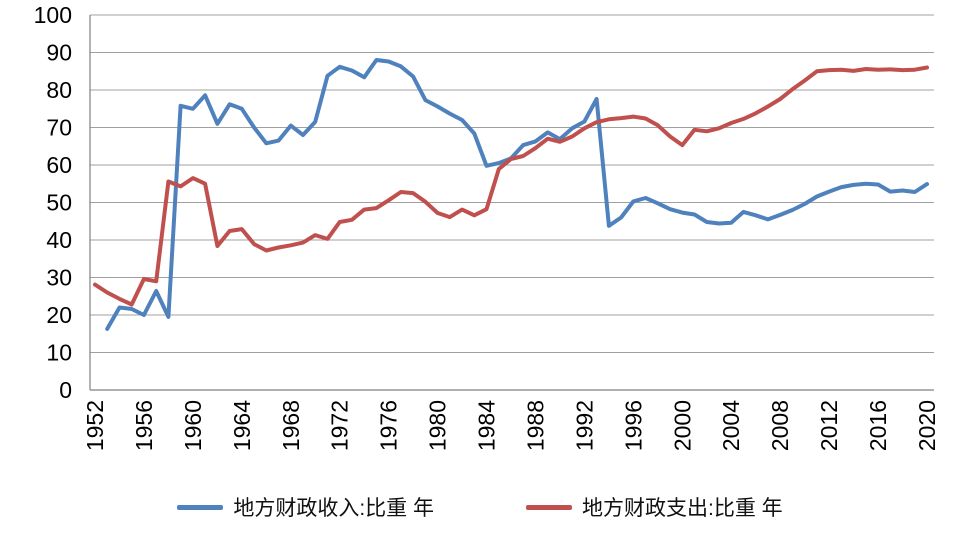 The image size is (960, 541). Describe the element at coordinates (95, 425) in the screenshot. I see `x-axis-tick-label: 1952` at that location.